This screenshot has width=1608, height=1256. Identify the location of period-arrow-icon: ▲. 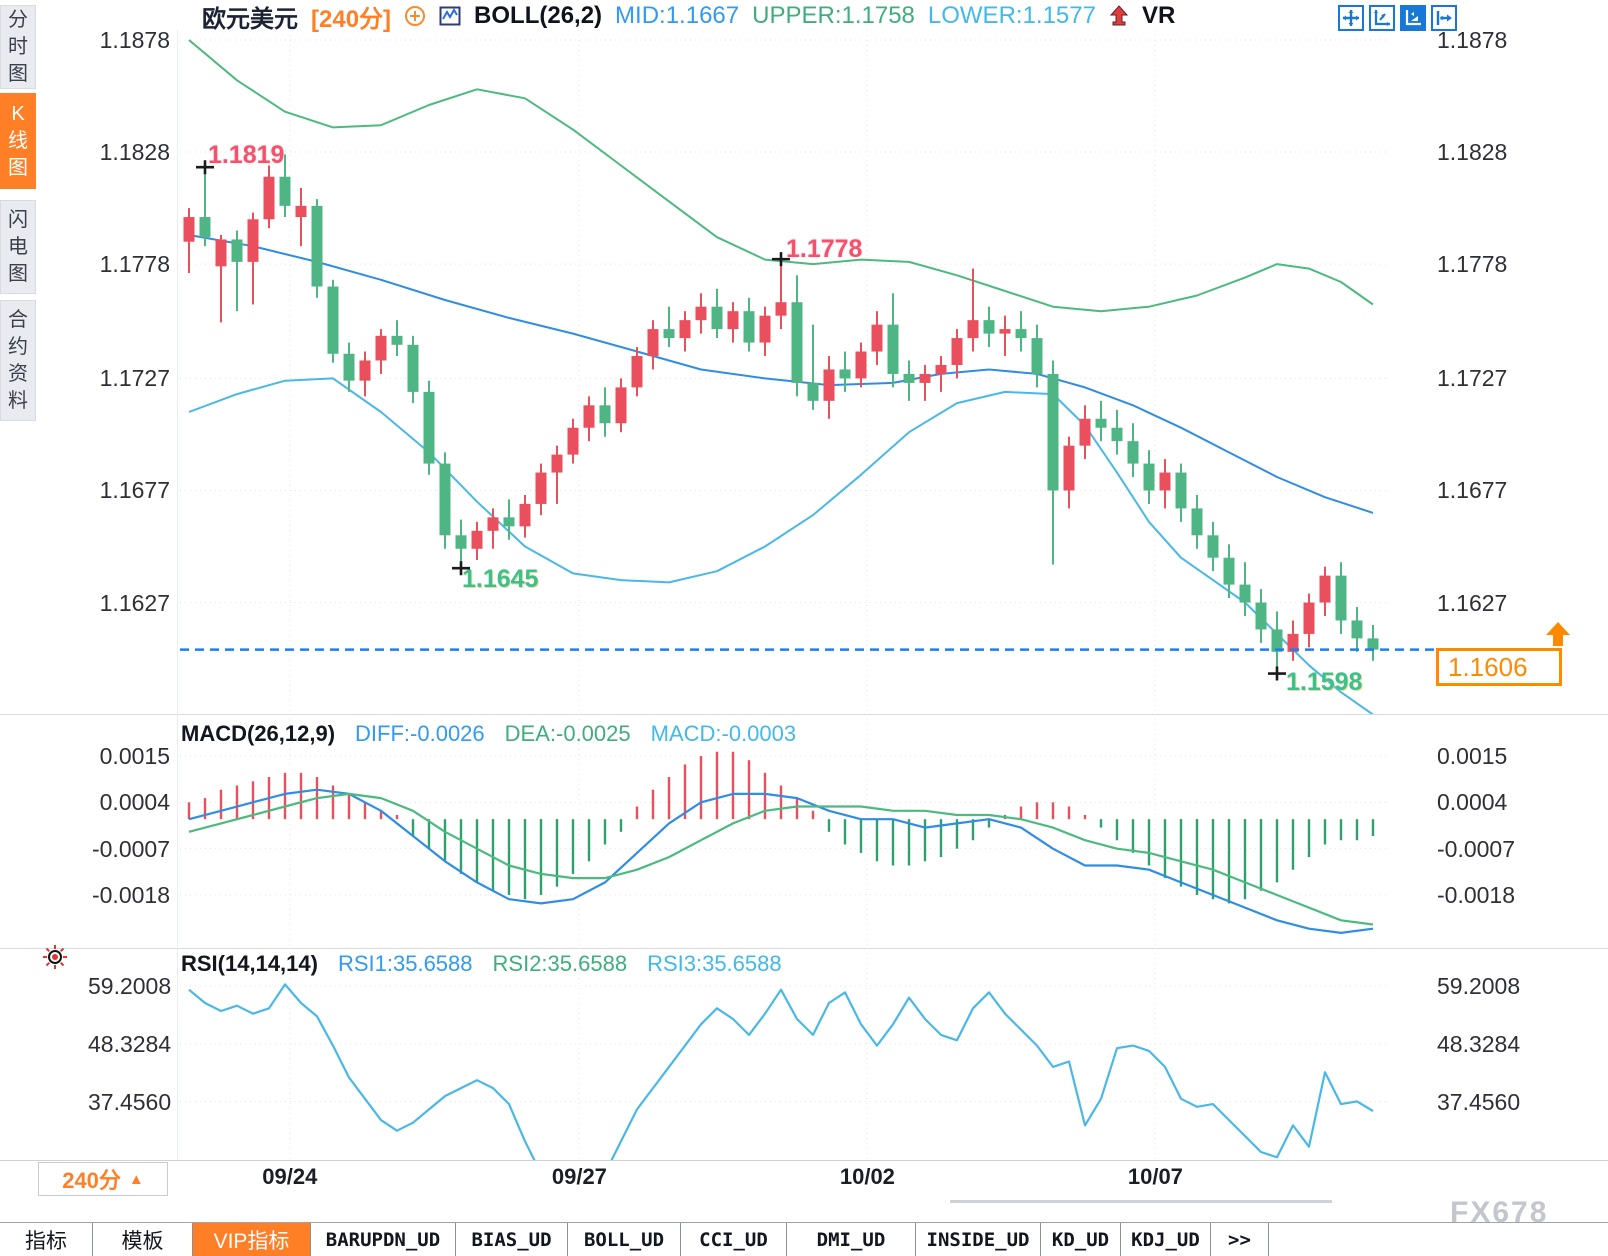
(136, 1179).